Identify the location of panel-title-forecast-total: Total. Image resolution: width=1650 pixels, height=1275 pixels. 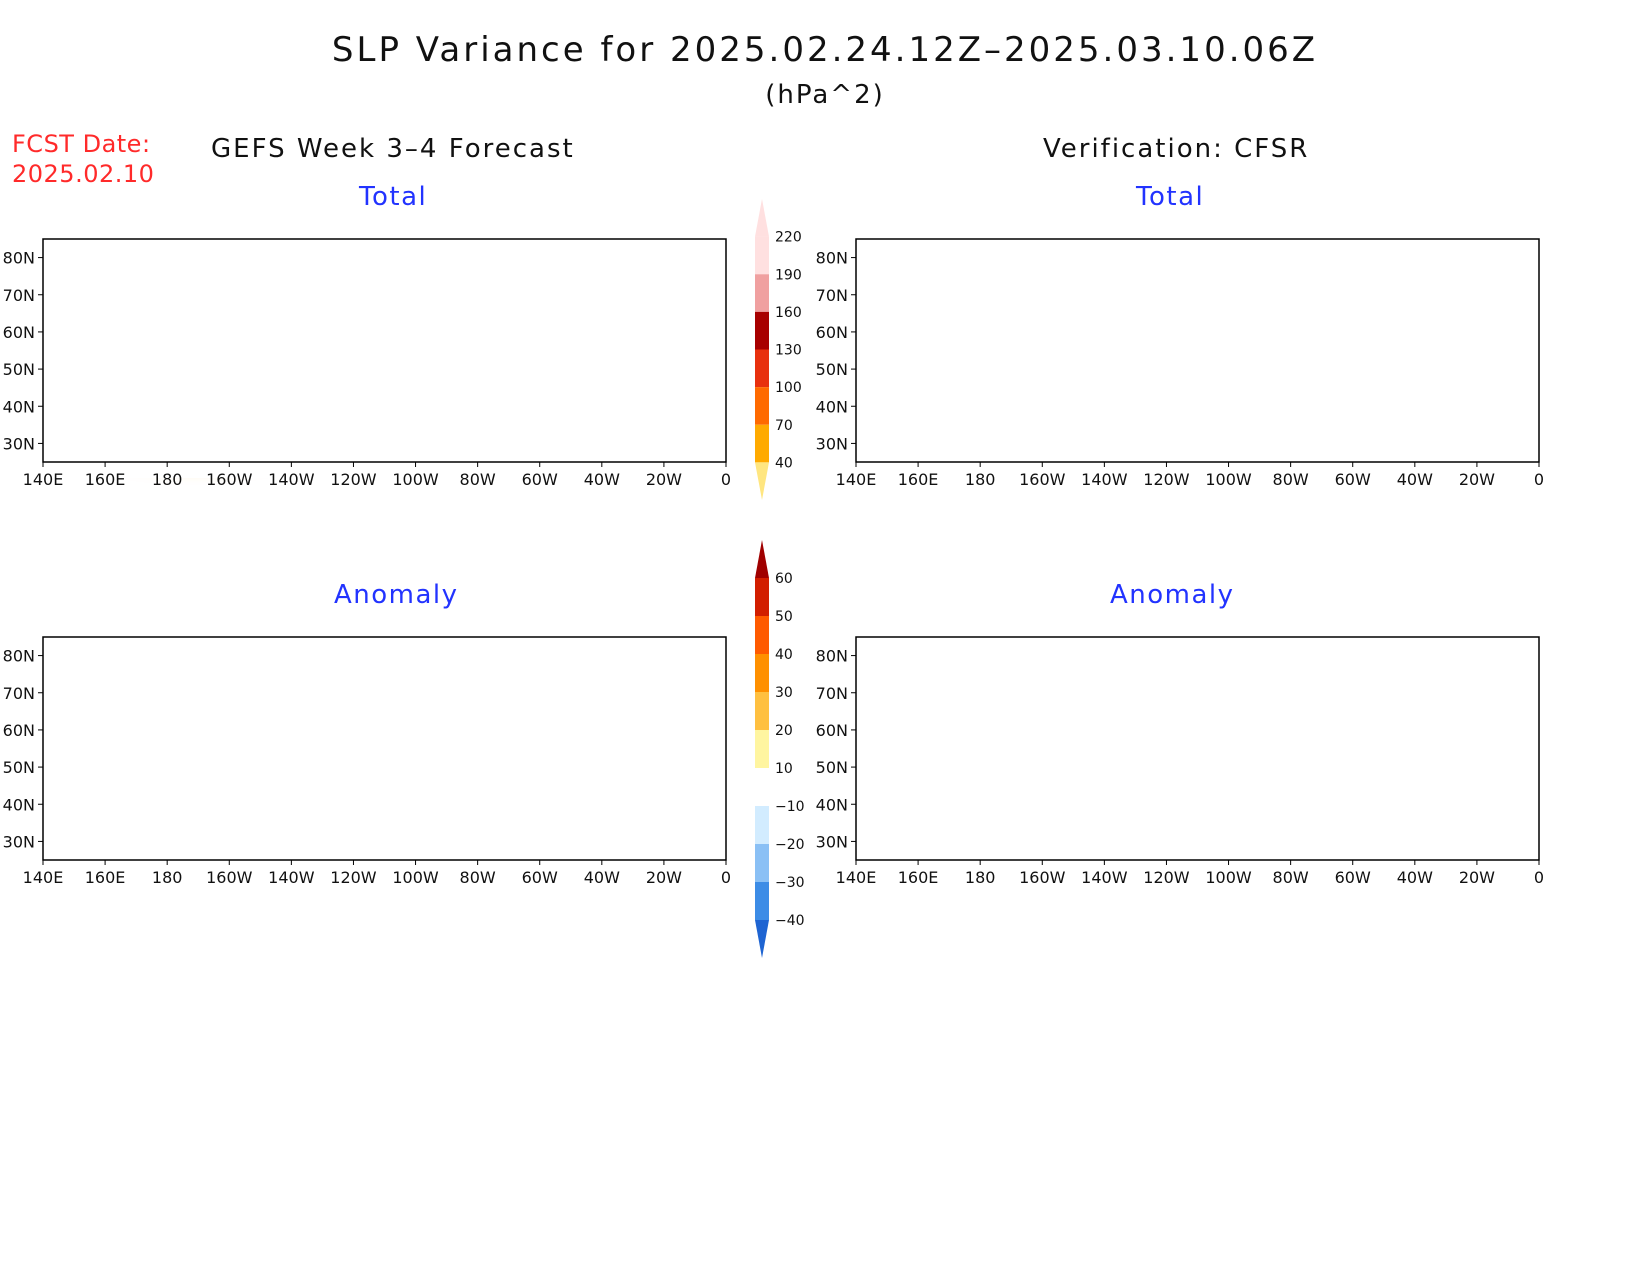
(393, 197).